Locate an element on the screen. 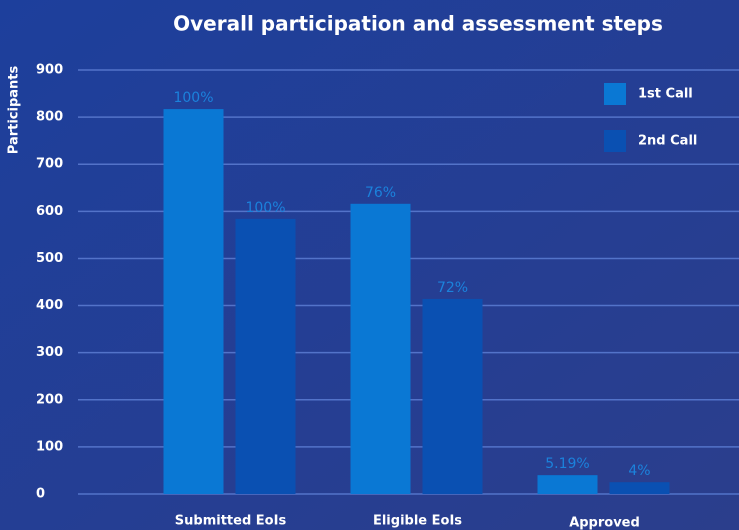  x-tick-label: Submitted EoIs is located at coordinates (231, 521).